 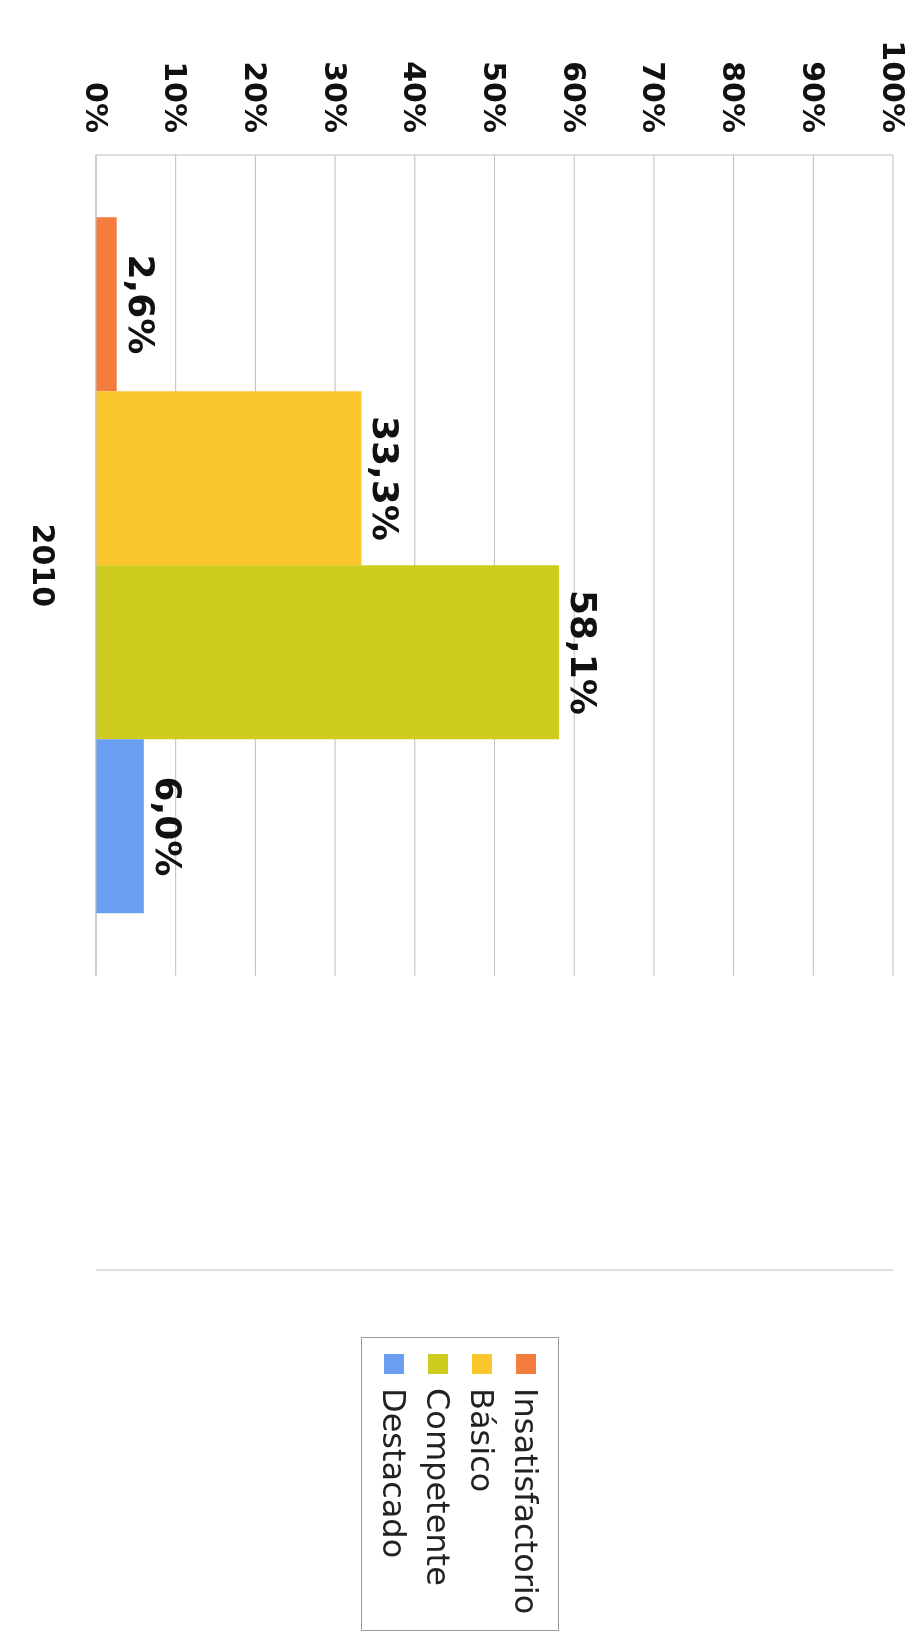 What do you see at coordinates (335, 97) in the screenshot?
I see `x-tick-label: 30%` at bounding box center [335, 97].